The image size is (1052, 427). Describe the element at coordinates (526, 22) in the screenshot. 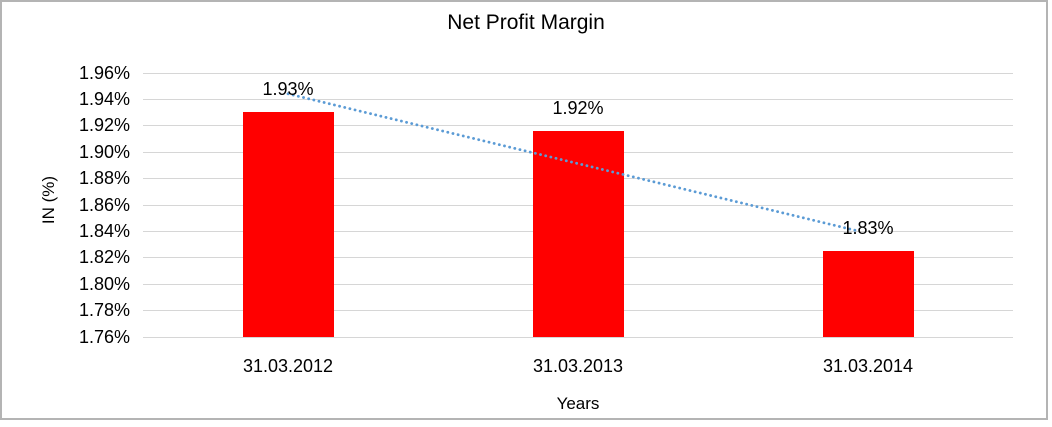

I see `chart-title: Net Profit Margin` at that location.